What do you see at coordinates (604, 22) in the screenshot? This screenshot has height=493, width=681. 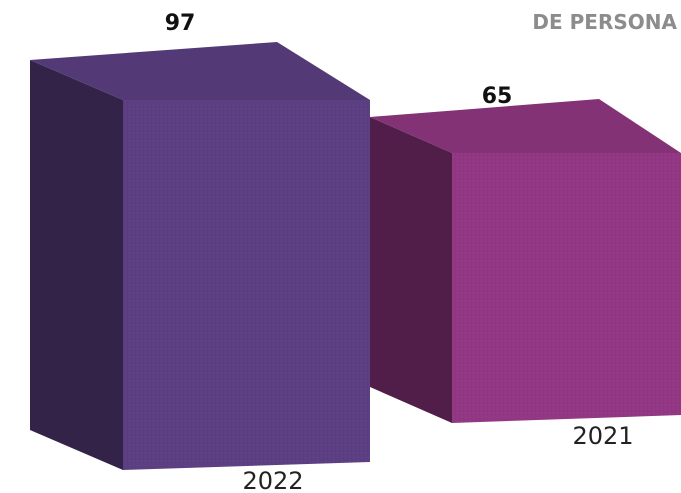 I see `chart-title: DE PERSONA` at bounding box center [604, 22].